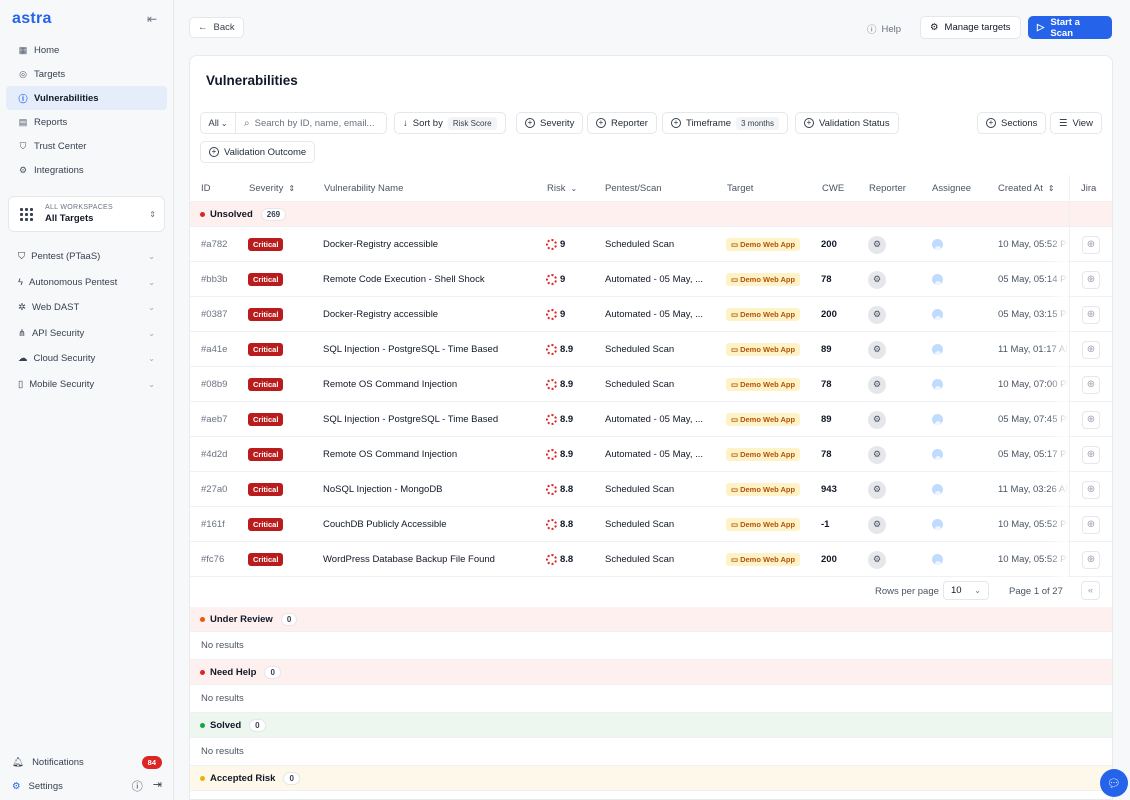  Describe the element at coordinates (1114, 783) in the screenshot. I see `chat-support-button: 💬︎` at that location.